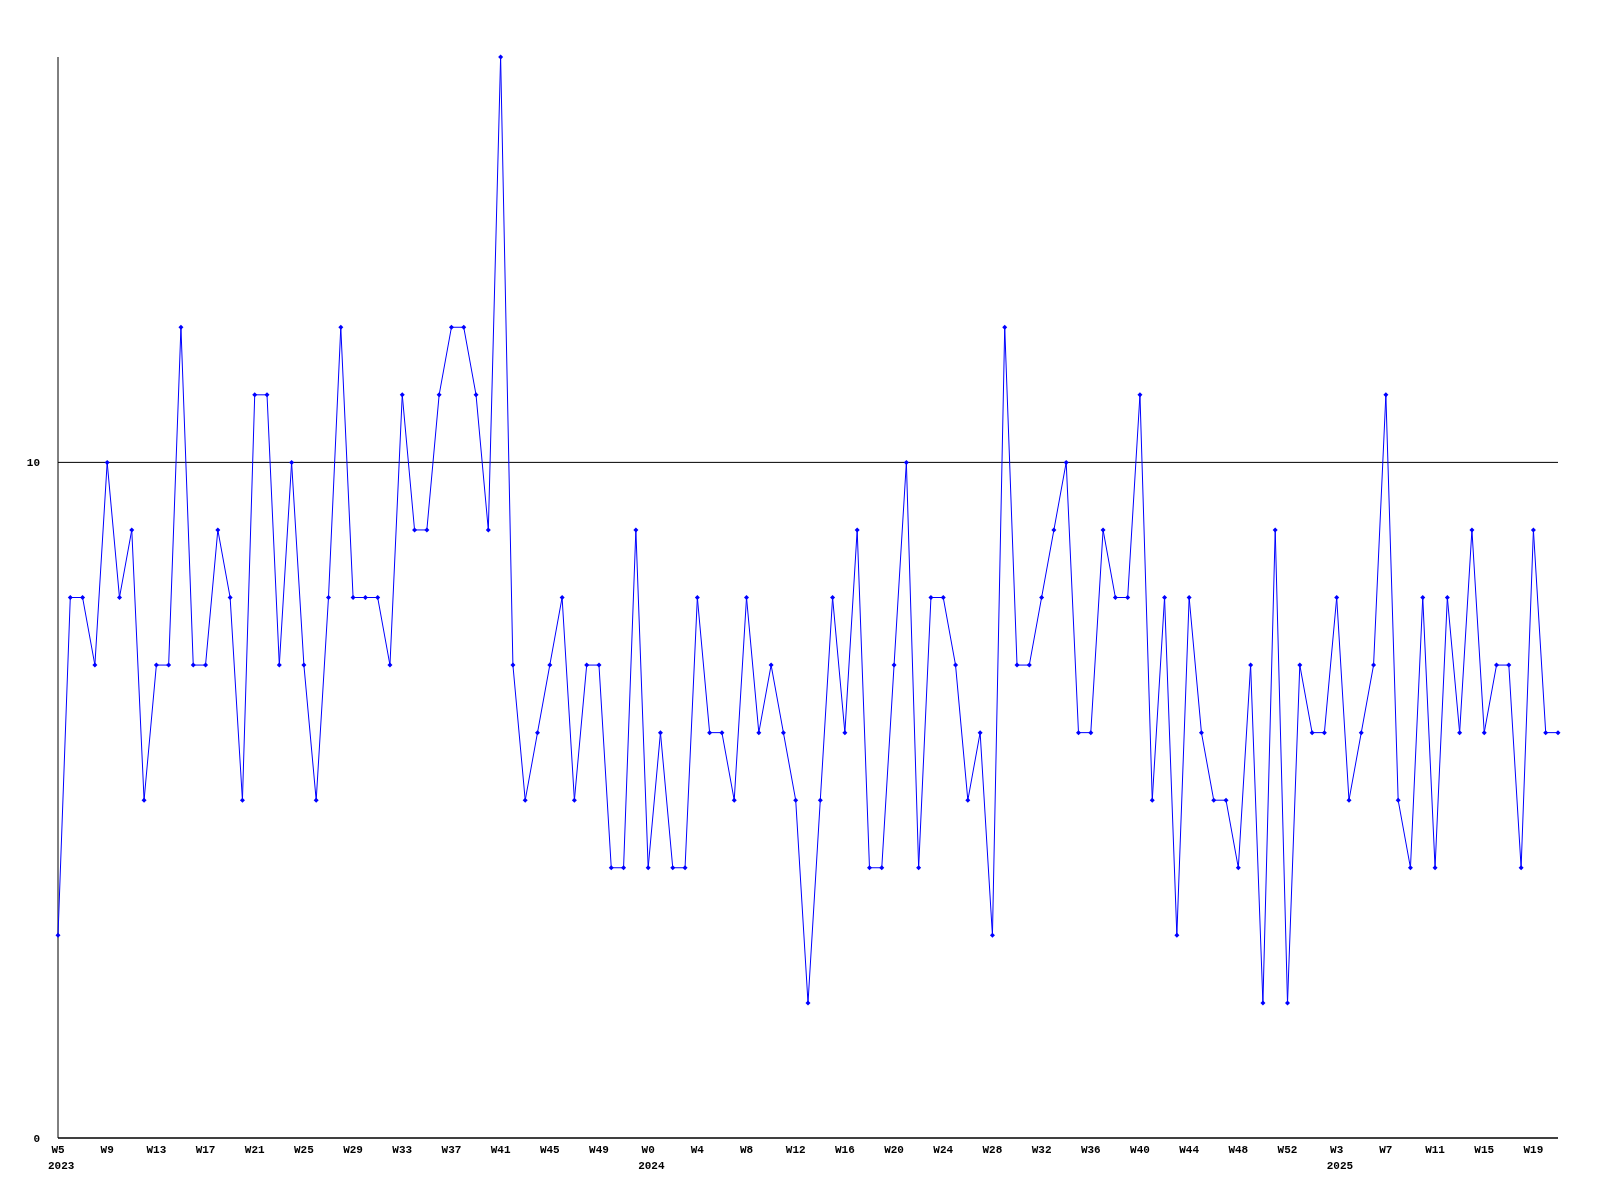  Describe the element at coordinates (697, 1150) in the screenshot. I see `x-tick-label: W4` at that location.